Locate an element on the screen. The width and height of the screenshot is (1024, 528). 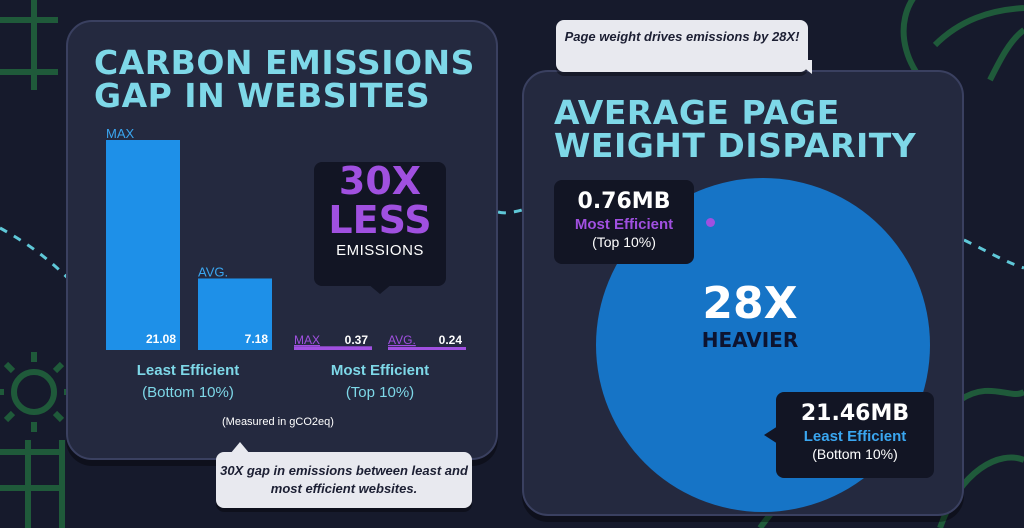
callout-pointer is located at coordinates (380, 289).